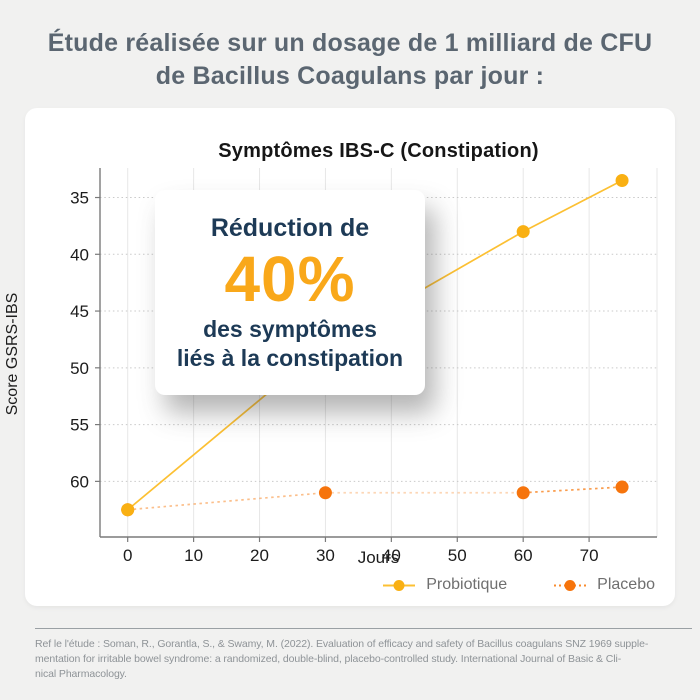  Describe the element at coordinates (79, 425) in the screenshot. I see `y-tick-label: 55` at that location.